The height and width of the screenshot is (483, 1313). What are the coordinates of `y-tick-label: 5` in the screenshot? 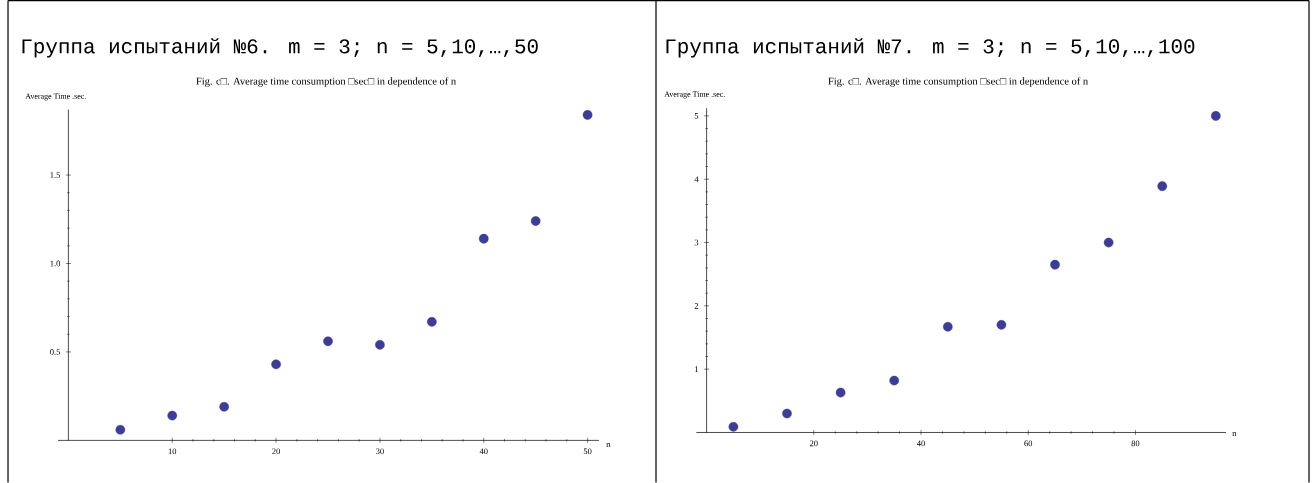 It's located at (696, 116).